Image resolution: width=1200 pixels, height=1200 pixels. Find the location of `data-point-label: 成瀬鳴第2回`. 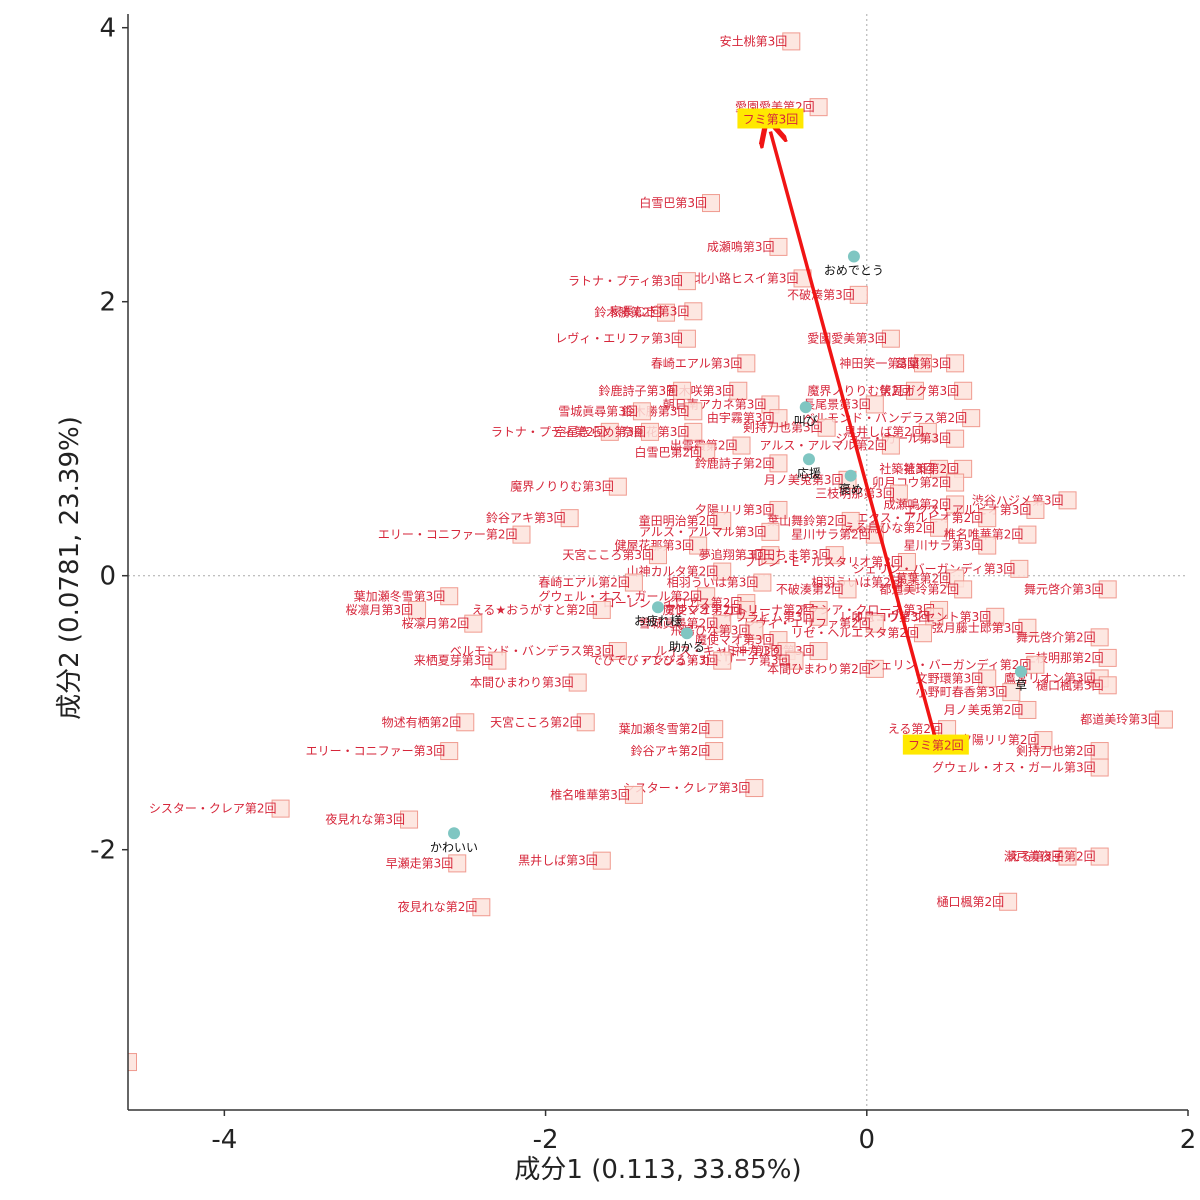

data-point-label: 成瀬鳴第2回 is located at coordinates (917, 504).